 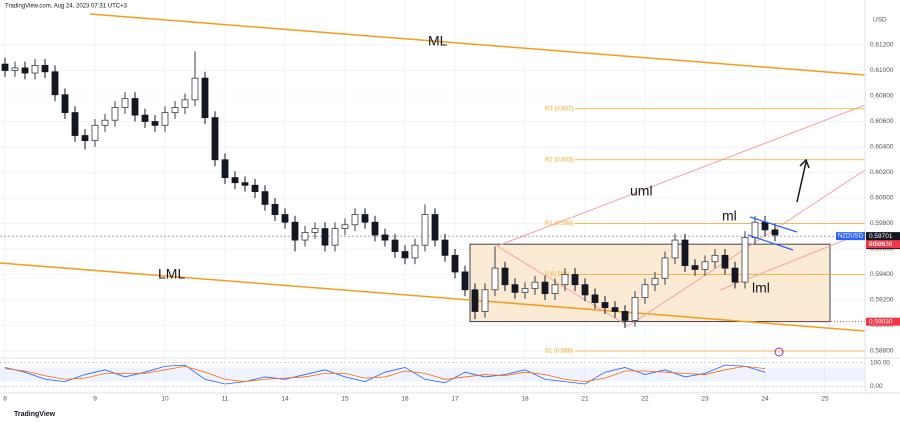 I want to click on annotation: ML, so click(x=438, y=41).